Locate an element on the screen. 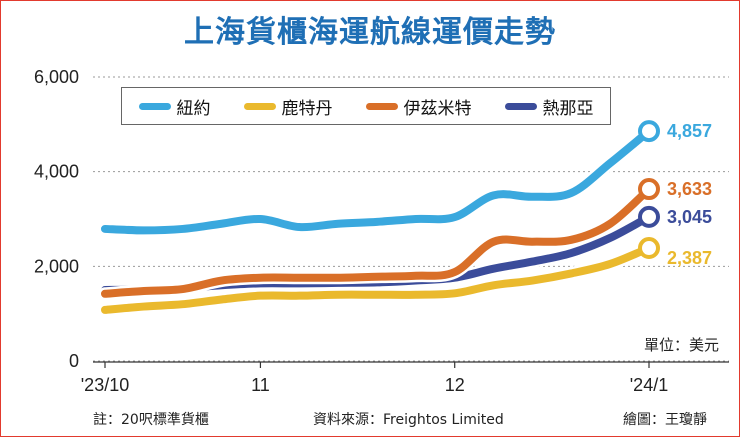  x-tick-label: '24/1 is located at coordinates (649, 385).